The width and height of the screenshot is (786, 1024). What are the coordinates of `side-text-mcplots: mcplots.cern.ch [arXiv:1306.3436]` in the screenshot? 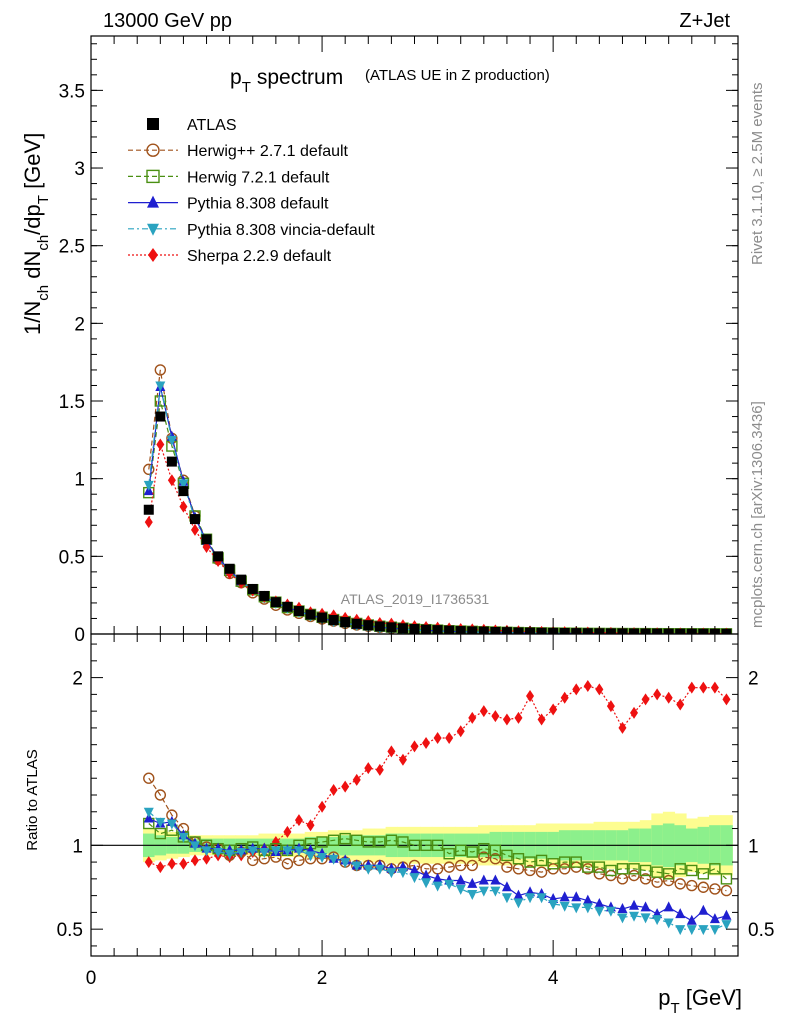 It's located at (757, 514).